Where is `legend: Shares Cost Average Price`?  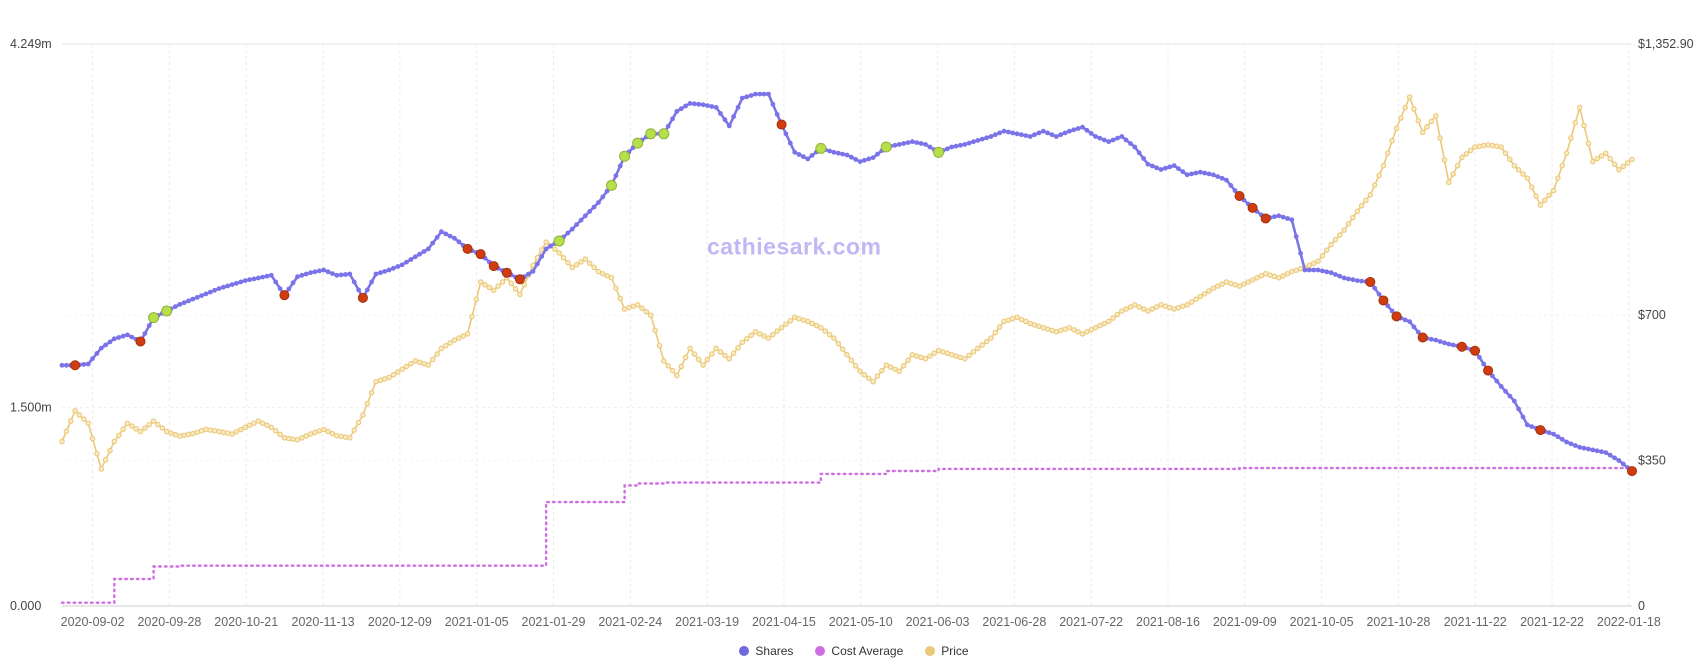 legend: Shares Cost Average Price is located at coordinates (854, 651).